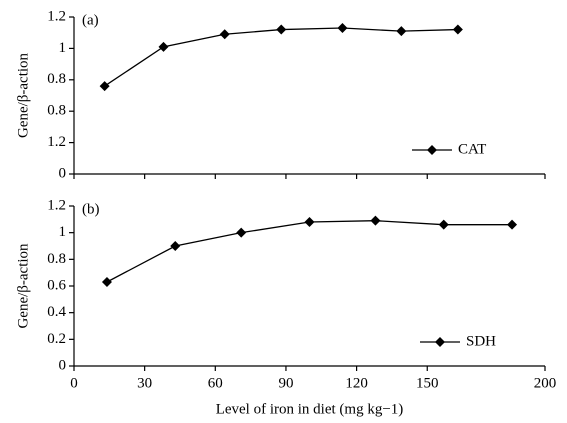  I want to click on panel-label: (b), so click(91, 209).